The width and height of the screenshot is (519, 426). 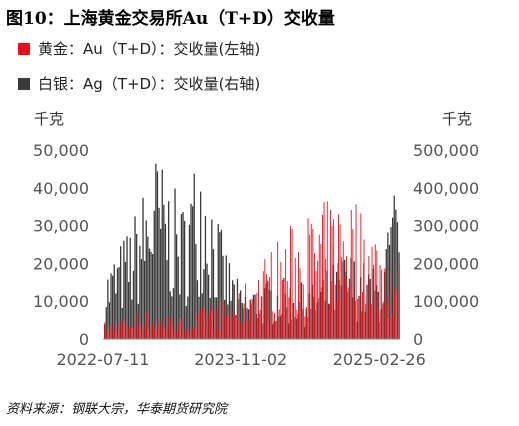 What do you see at coordinates (446, 226) in the screenshot?
I see `y-tick-label-right: 300,000` at bounding box center [446, 226].